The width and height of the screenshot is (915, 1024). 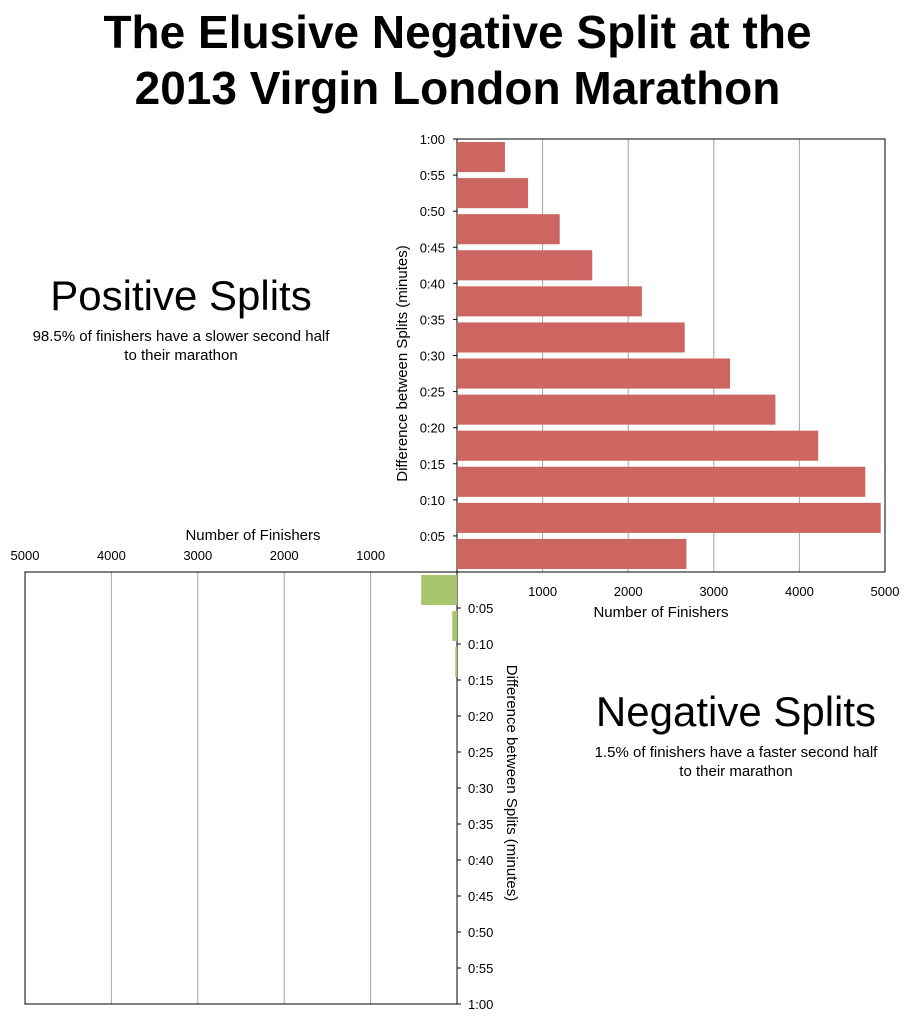 What do you see at coordinates (432, 356) in the screenshot?
I see `positive-y-tick-label: 0:30` at bounding box center [432, 356].